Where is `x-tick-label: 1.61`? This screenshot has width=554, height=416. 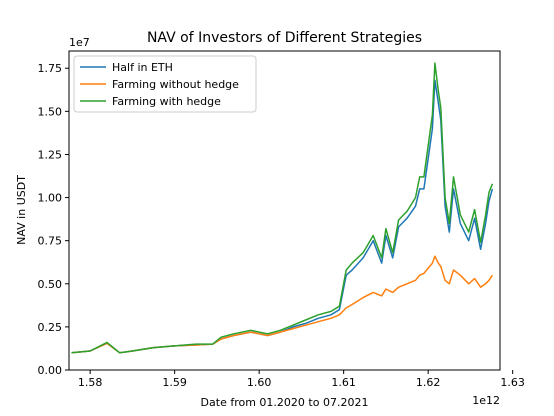 x-tick-label: 1.61 is located at coordinates (343, 382).